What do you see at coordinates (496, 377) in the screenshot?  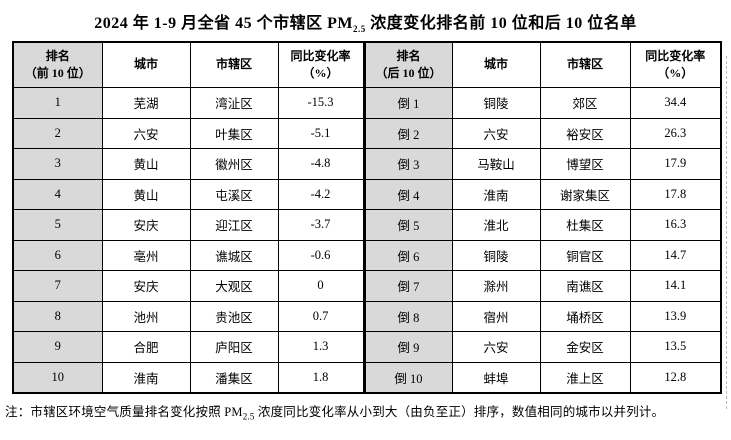 I see `city-cell-right: 蚌埠` at bounding box center [496, 377].